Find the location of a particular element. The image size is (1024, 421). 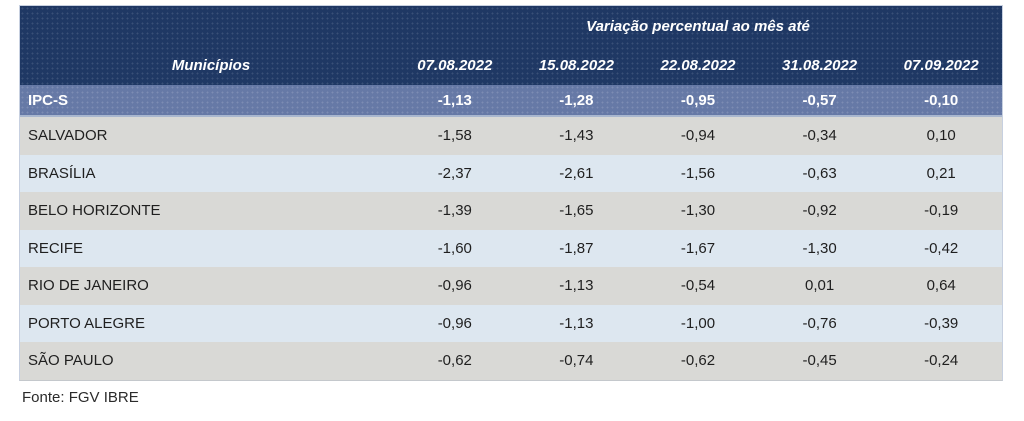

date-column-header: 07.09.2022 is located at coordinates (941, 65).